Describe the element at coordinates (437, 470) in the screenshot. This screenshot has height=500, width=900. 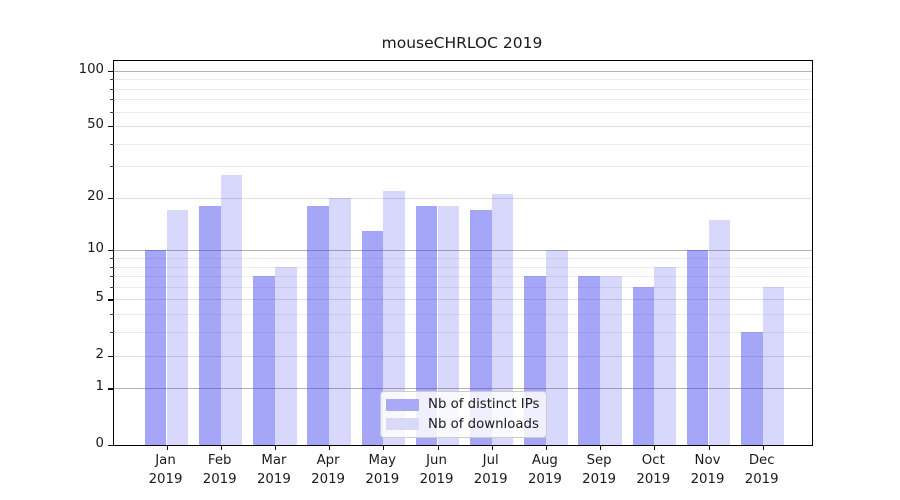
I see `x-tick-label: Jun 2019` at that location.